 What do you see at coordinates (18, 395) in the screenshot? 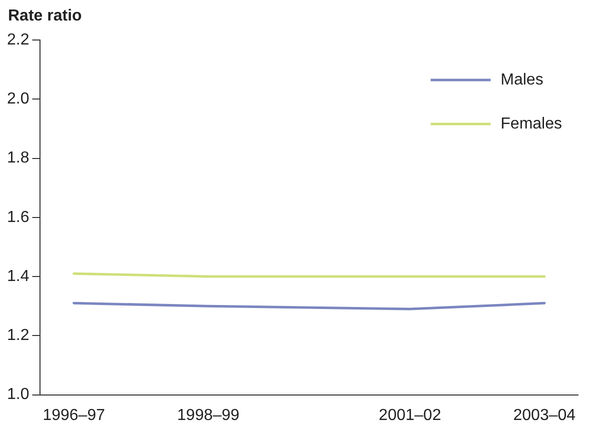
I see `y-tick-label: 1.0` at bounding box center [18, 395].